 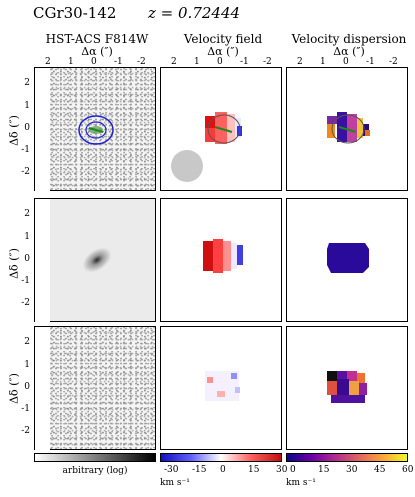 What do you see at coordinates (95, 260) in the screenshot?
I see `panel-model-flux-row2` at bounding box center [95, 260].